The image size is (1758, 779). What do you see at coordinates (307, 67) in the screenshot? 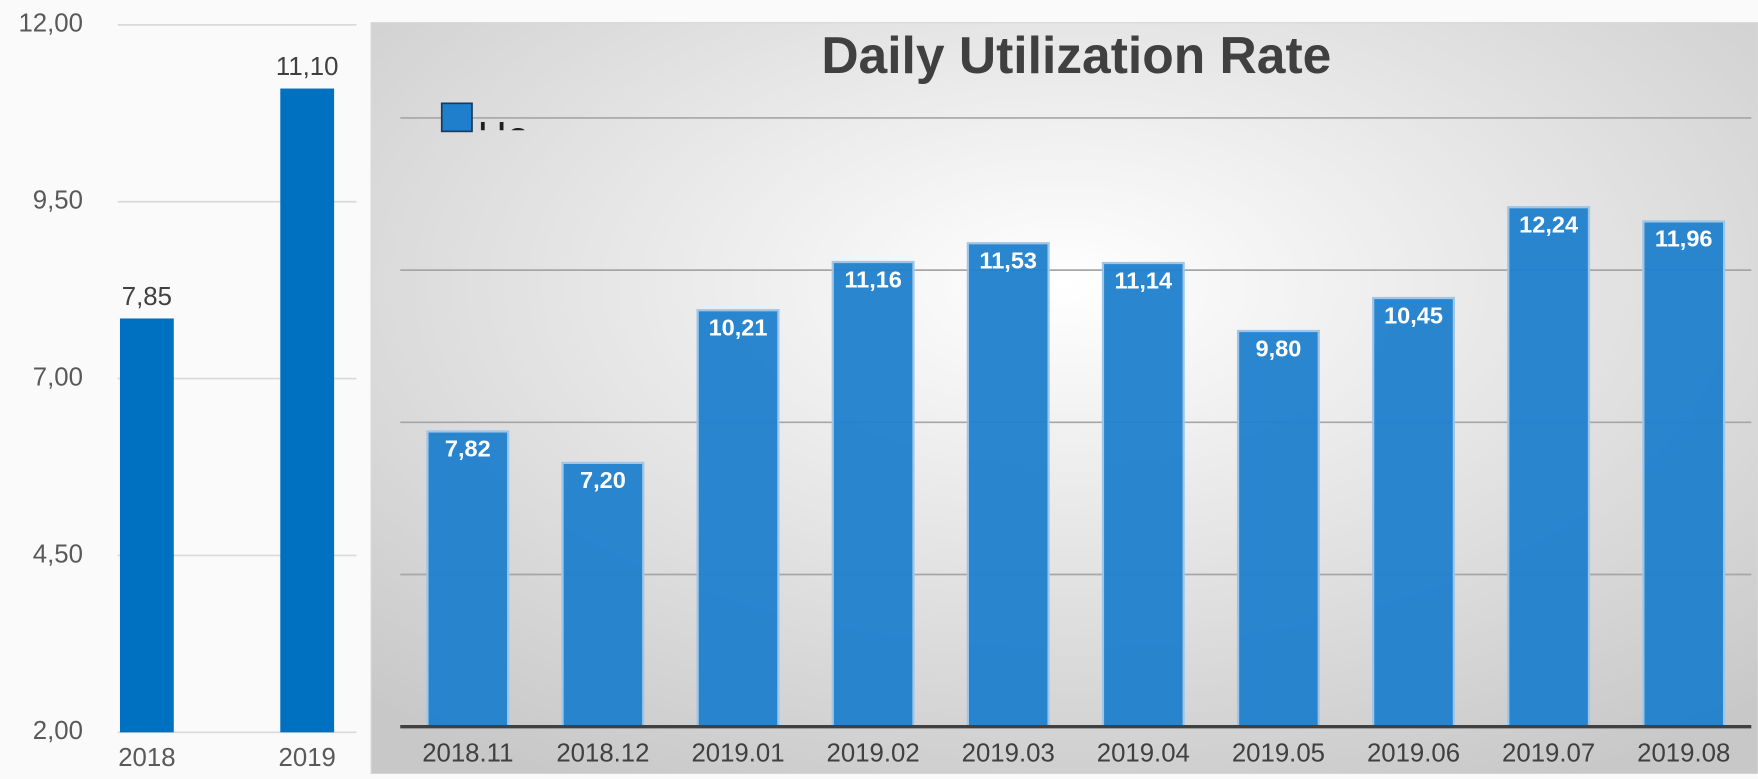
I see `value-label: 11,10` at bounding box center [307, 67].